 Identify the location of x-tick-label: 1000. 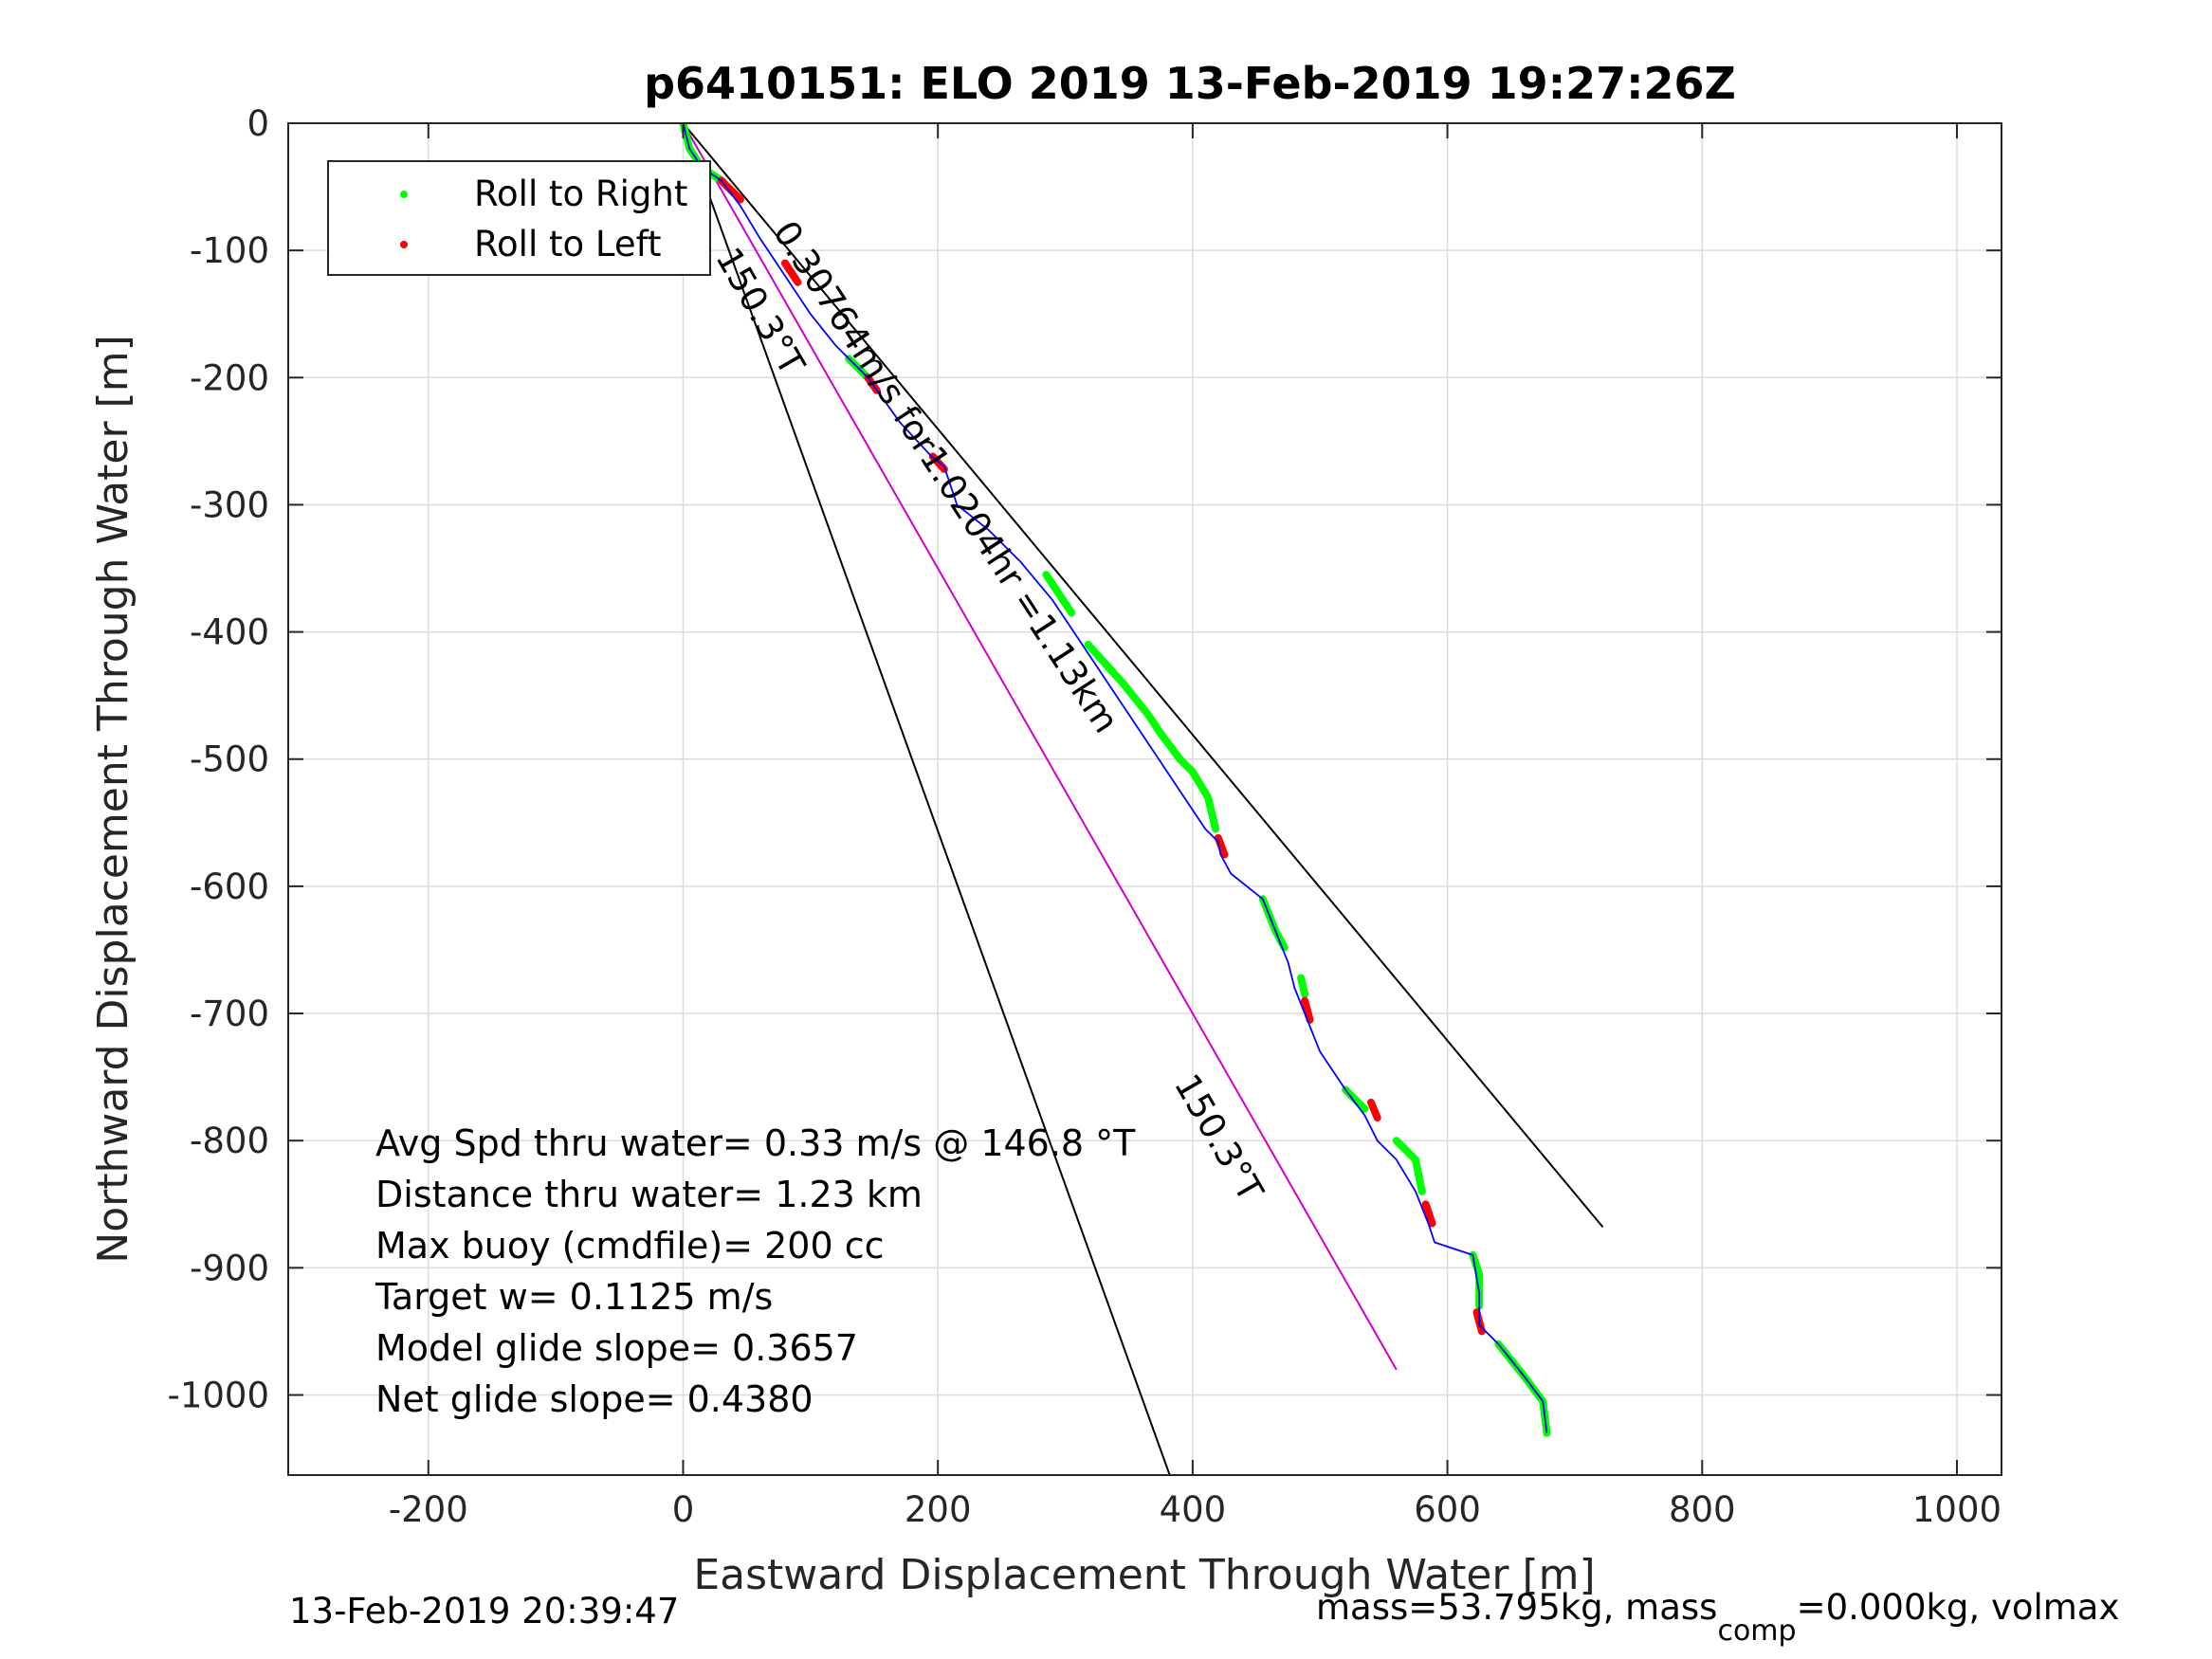
(1957, 1509).